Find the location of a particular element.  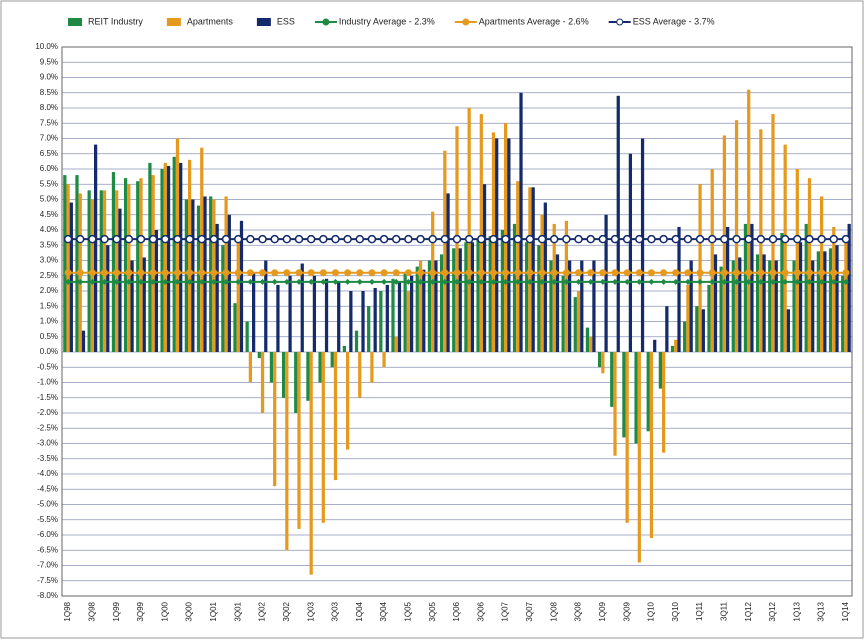

y-tick-label: 8.5% is located at coordinates (49, 92).